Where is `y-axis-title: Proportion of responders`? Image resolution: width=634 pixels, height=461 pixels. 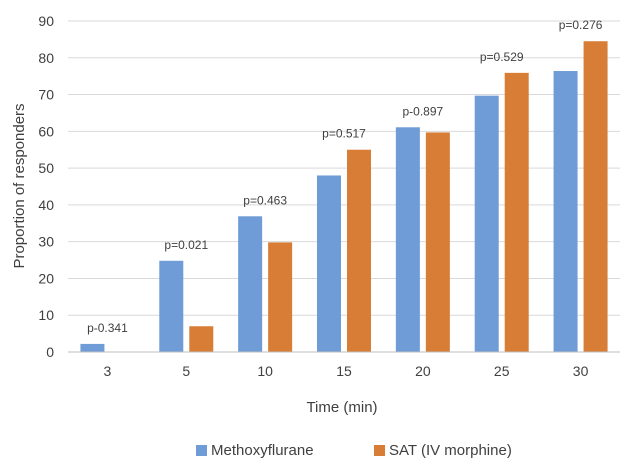
y-axis-title: Proportion of responders is located at coordinates (19, 185).